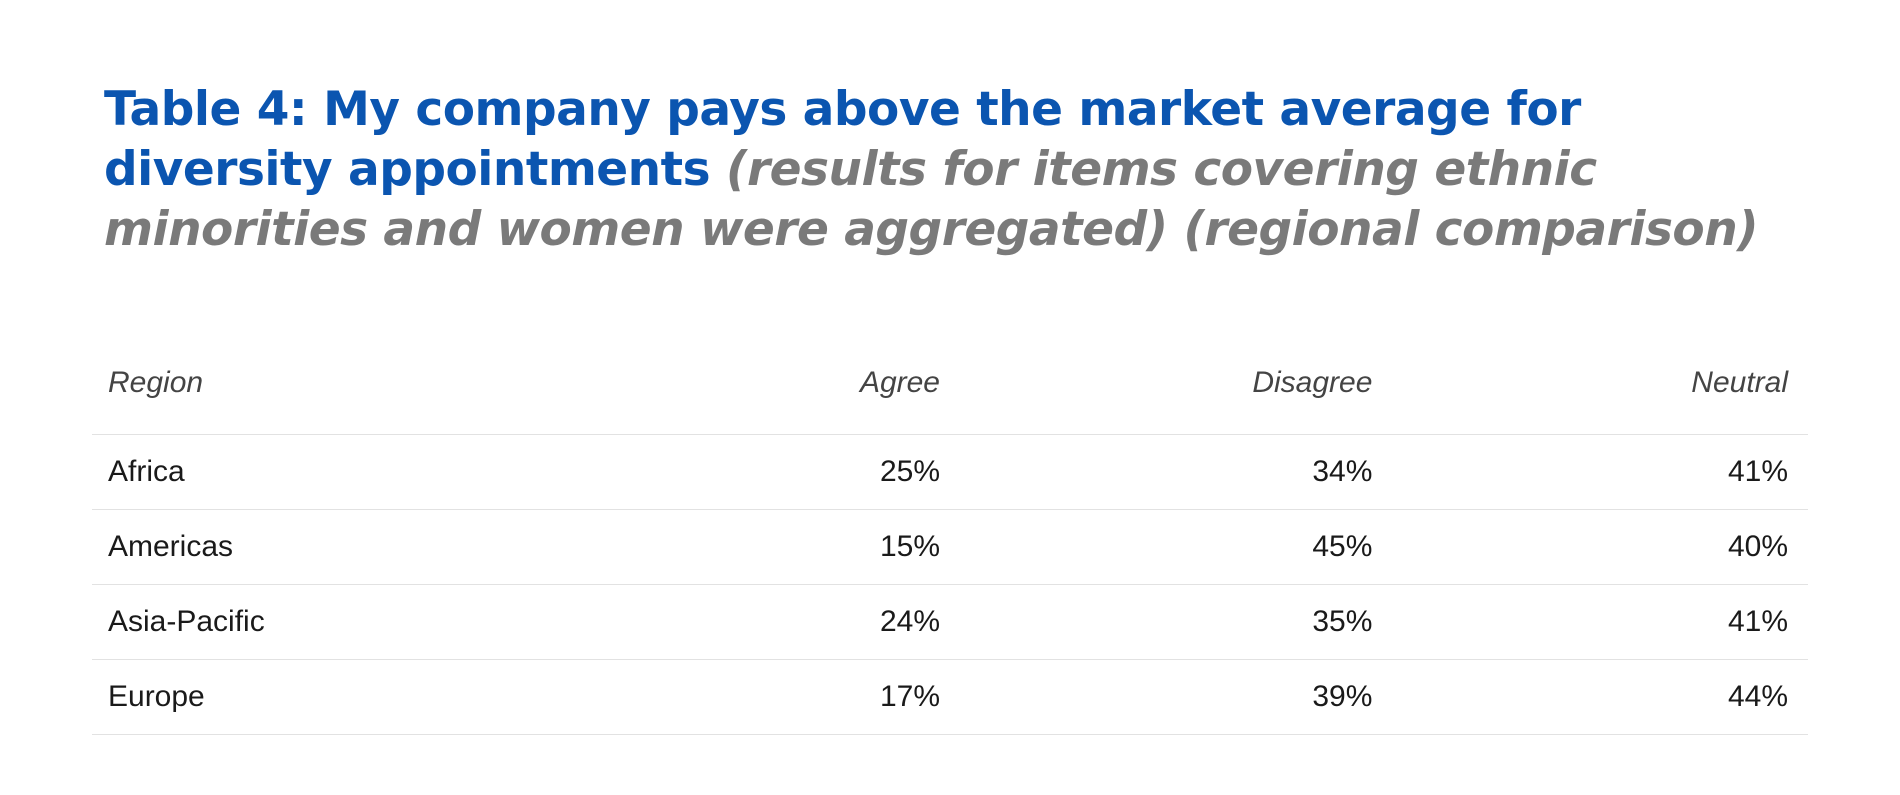 This screenshot has height=795, width=1900. I want to click on column-header-agree: Agree, so click(799, 387).